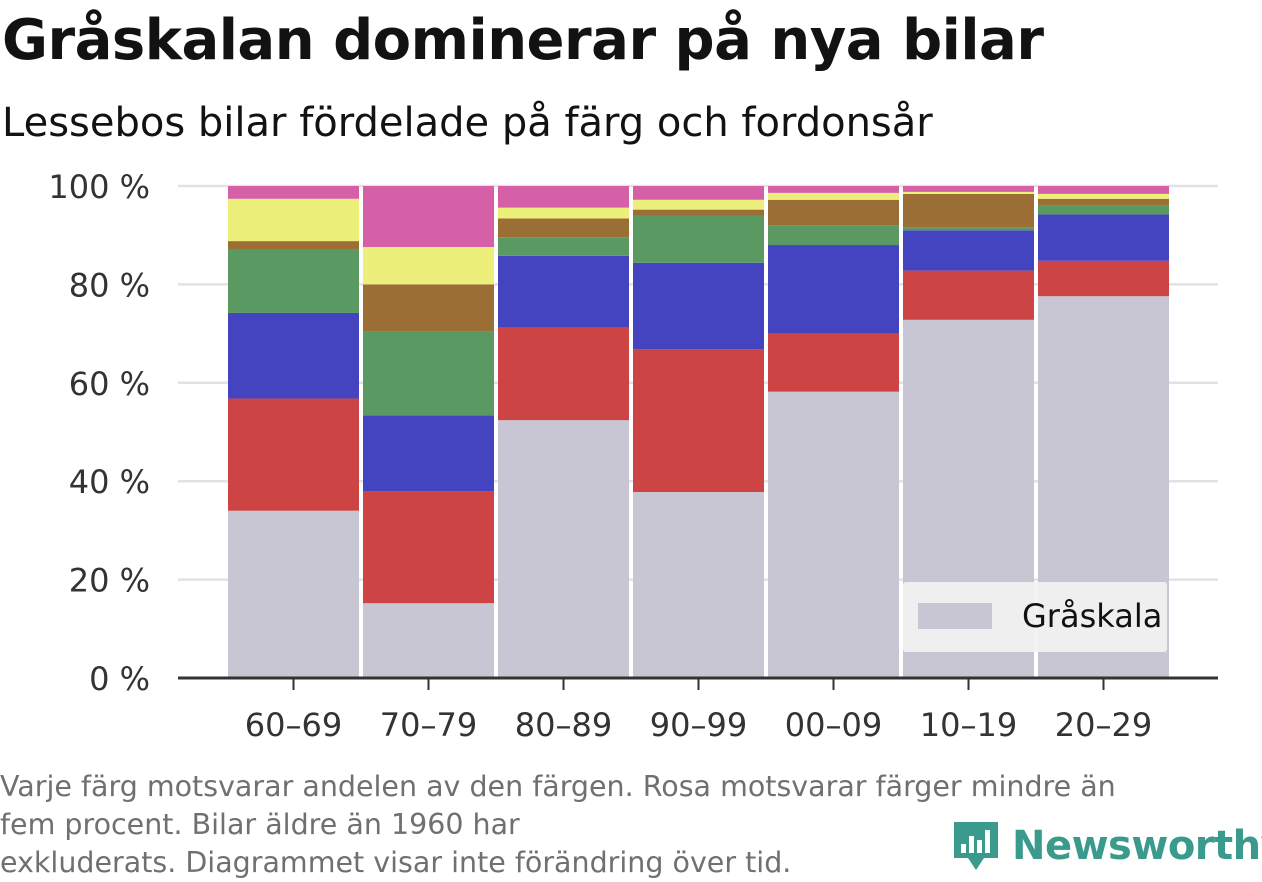 The height and width of the screenshot is (882, 1262). What do you see at coordinates (99, 187) in the screenshot?
I see `y-tick-label: 100 %` at bounding box center [99, 187].